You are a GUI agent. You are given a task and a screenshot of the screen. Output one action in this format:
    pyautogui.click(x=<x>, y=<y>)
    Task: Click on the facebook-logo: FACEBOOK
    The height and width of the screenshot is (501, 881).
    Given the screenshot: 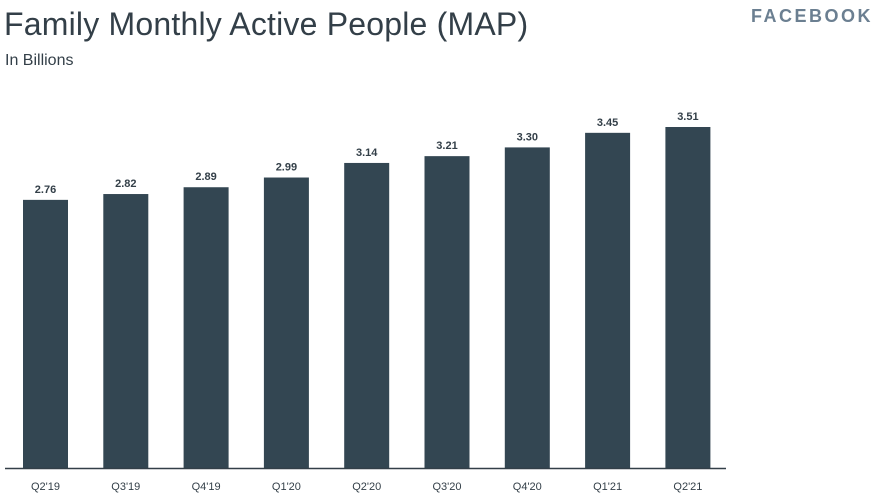 What is the action you would take?
    pyautogui.click(x=811, y=16)
    